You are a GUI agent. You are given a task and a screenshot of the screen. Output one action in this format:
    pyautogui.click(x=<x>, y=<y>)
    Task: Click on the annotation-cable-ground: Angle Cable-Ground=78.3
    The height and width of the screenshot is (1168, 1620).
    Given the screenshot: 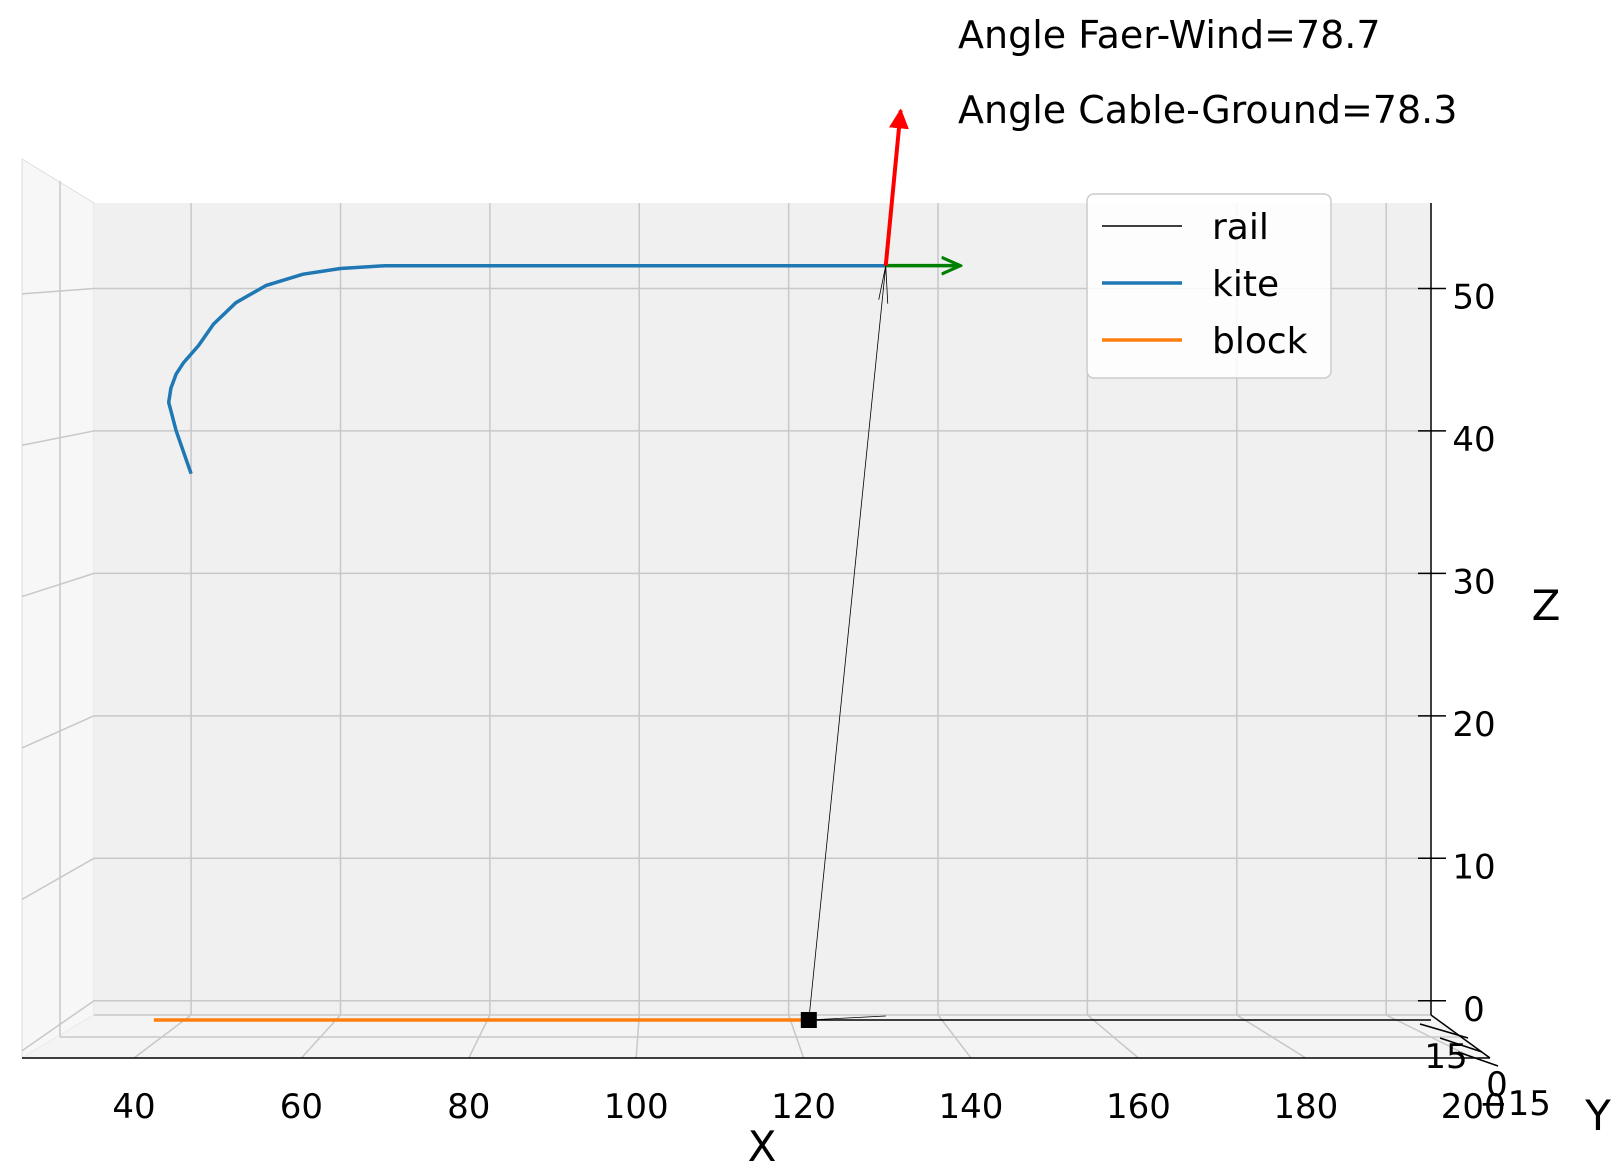 What is the action you would take?
    pyautogui.click(x=1207, y=110)
    